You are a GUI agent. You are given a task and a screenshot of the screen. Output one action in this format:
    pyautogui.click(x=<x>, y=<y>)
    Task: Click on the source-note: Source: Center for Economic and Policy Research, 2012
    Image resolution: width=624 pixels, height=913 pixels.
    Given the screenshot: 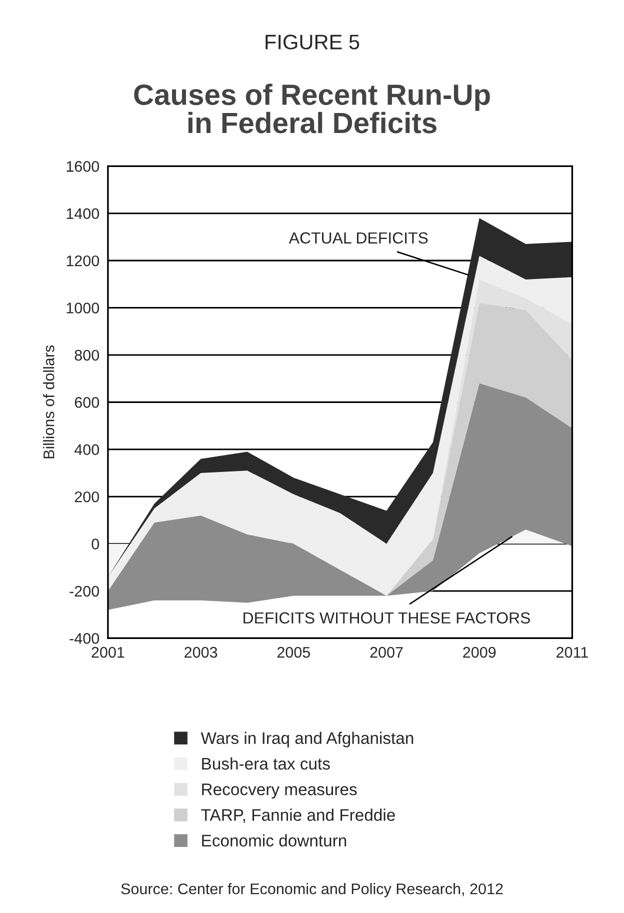 What is the action you would take?
    pyautogui.click(x=312, y=890)
    